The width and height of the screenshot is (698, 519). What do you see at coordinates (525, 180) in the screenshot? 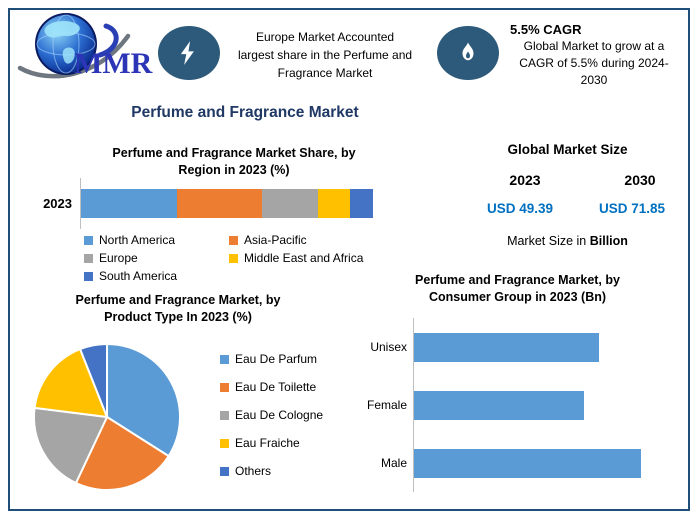
I see `market-size-year-start: 2023` at bounding box center [525, 180].